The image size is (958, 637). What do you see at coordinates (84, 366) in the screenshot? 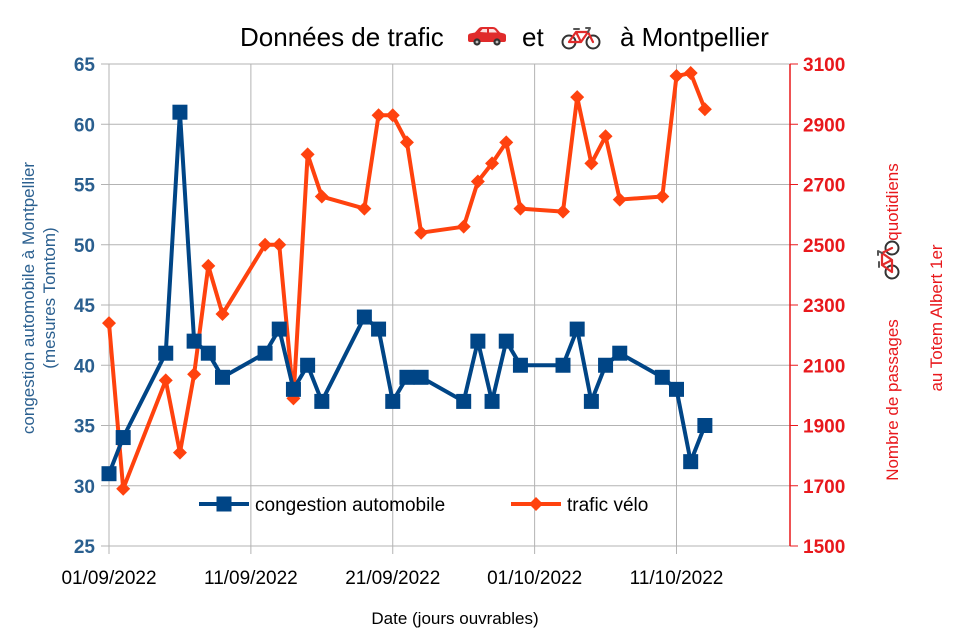
I see `left-tick-label: 40` at bounding box center [84, 366].